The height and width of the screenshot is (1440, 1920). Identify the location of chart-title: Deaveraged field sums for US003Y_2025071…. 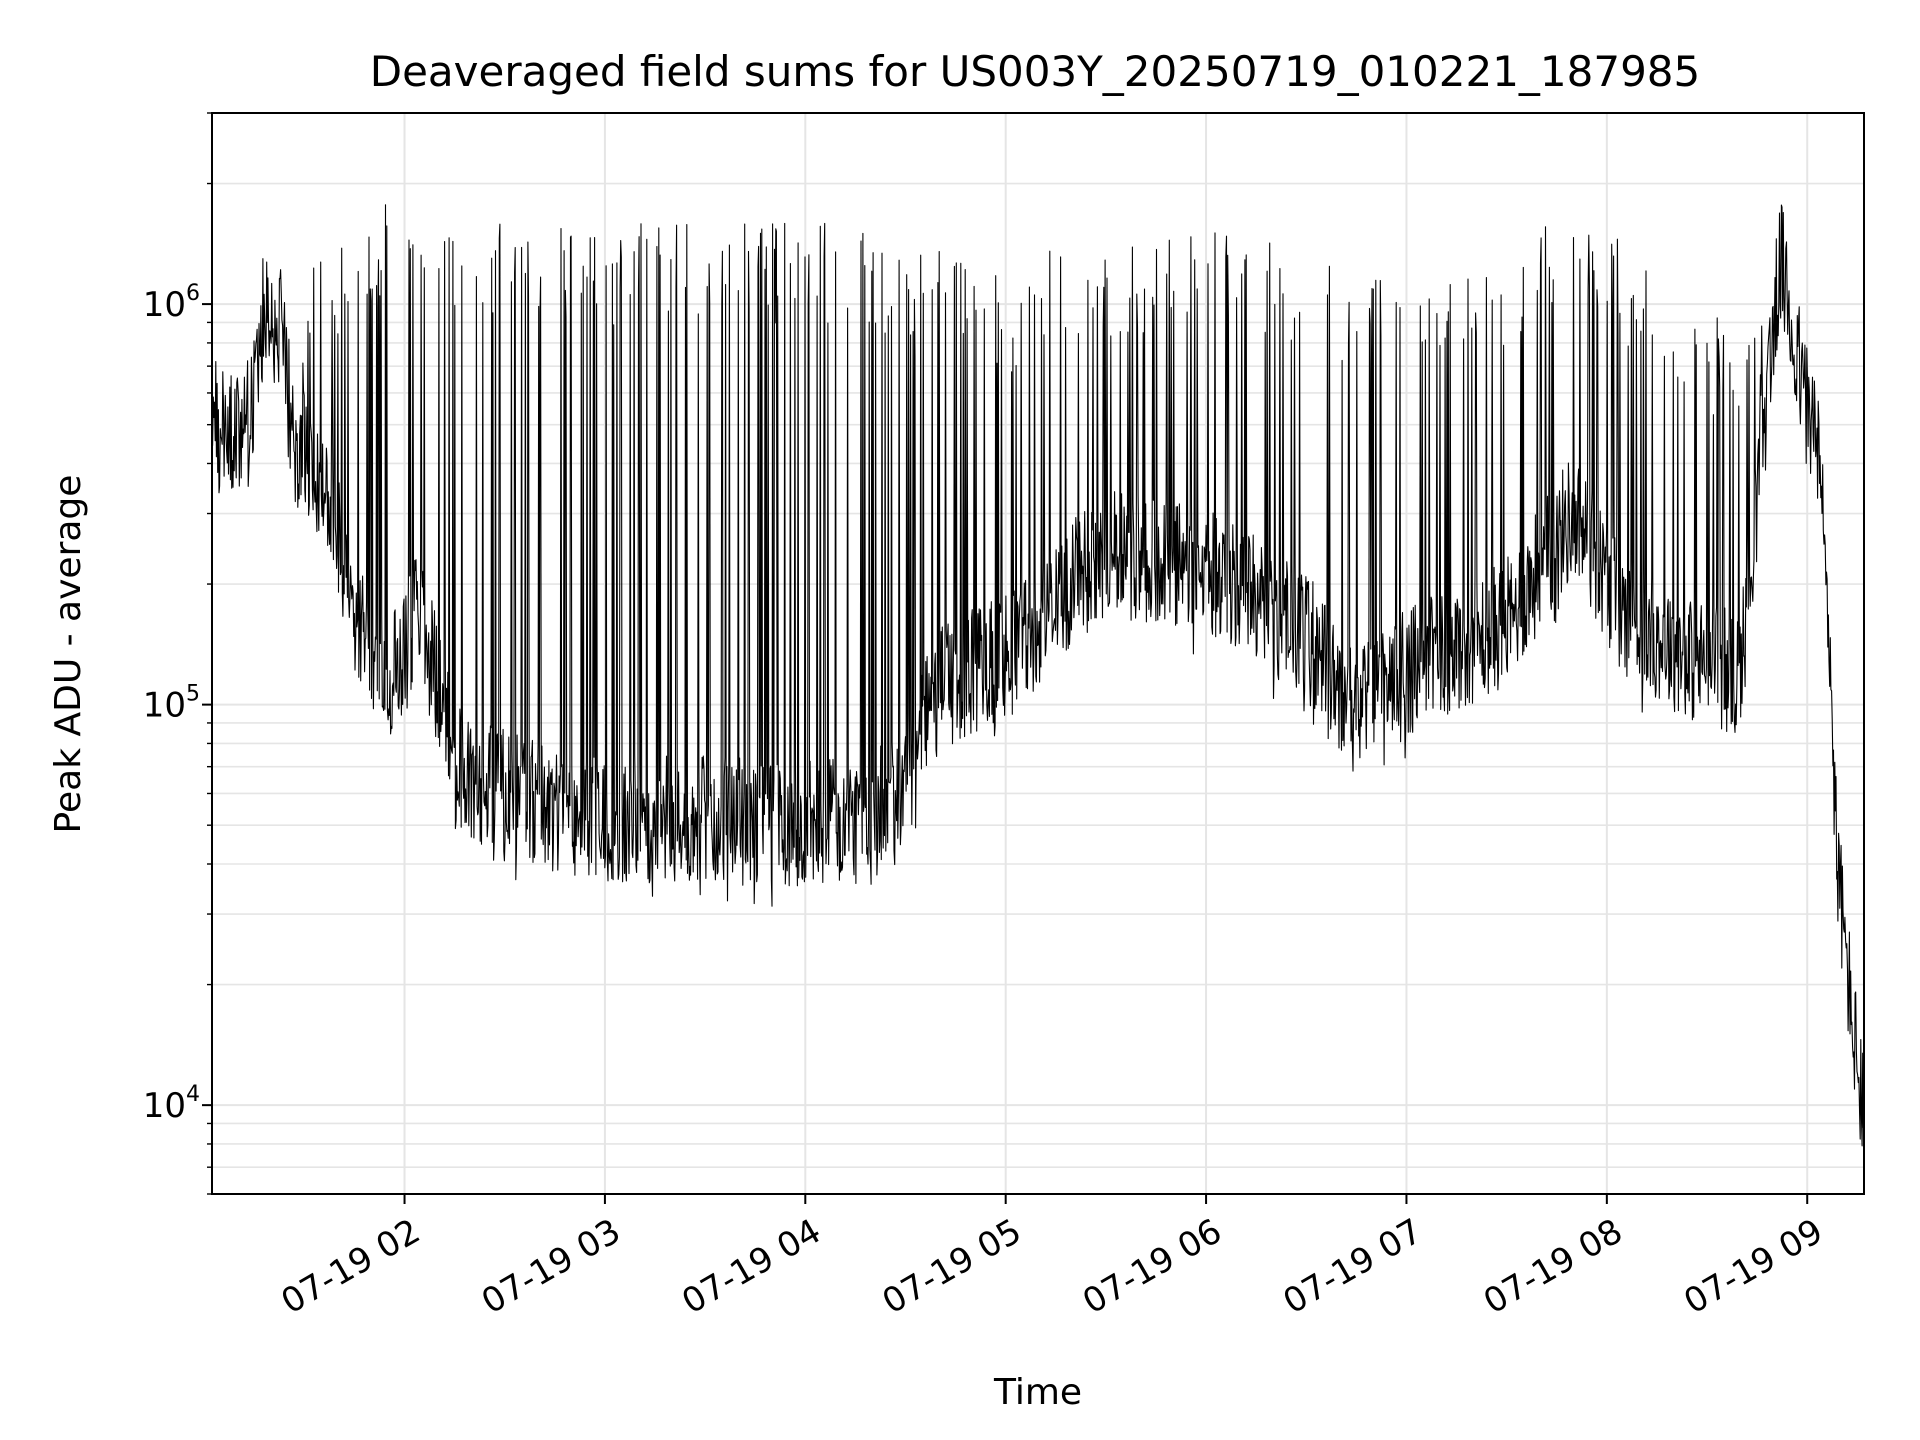
(1035, 71).